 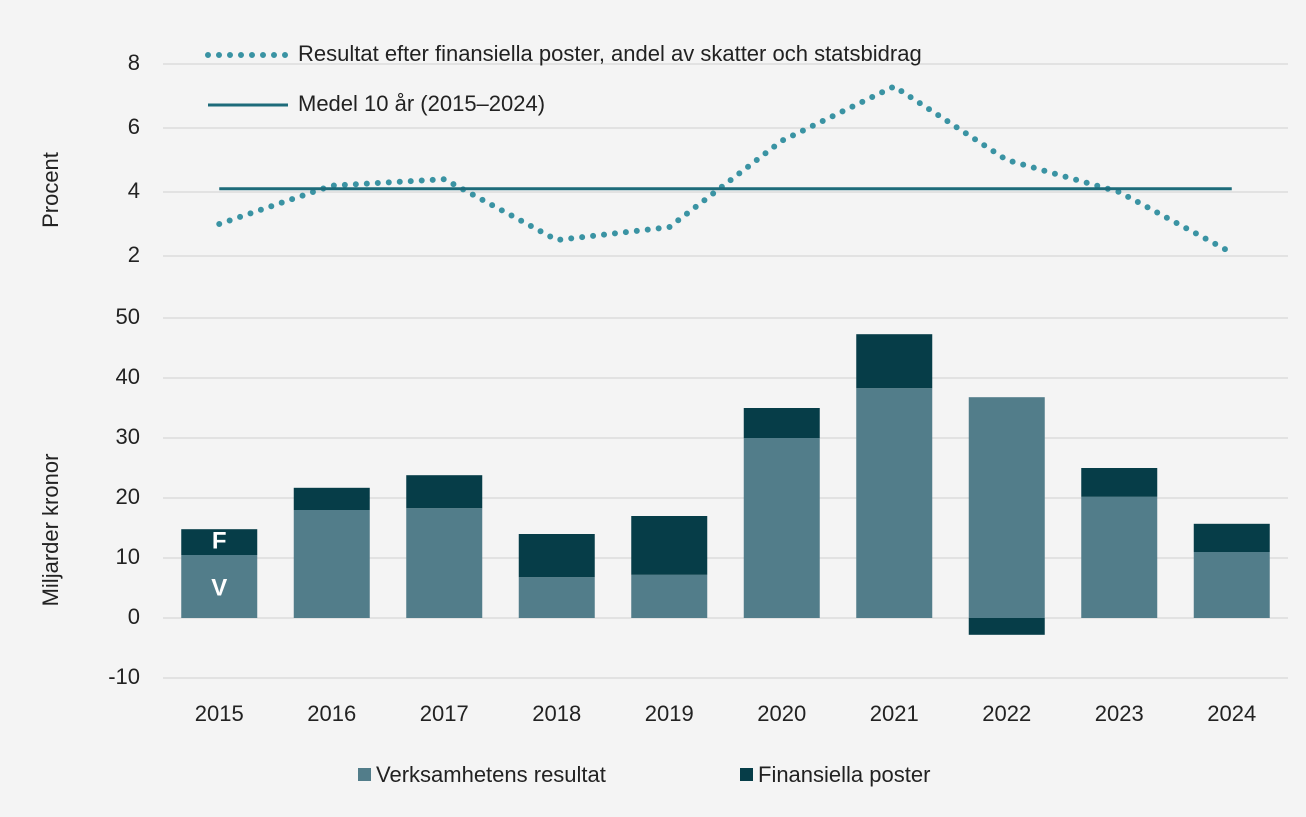 What do you see at coordinates (128, 436) in the screenshot?
I see `y-tick-label: 30` at bounding box center [128, 436].